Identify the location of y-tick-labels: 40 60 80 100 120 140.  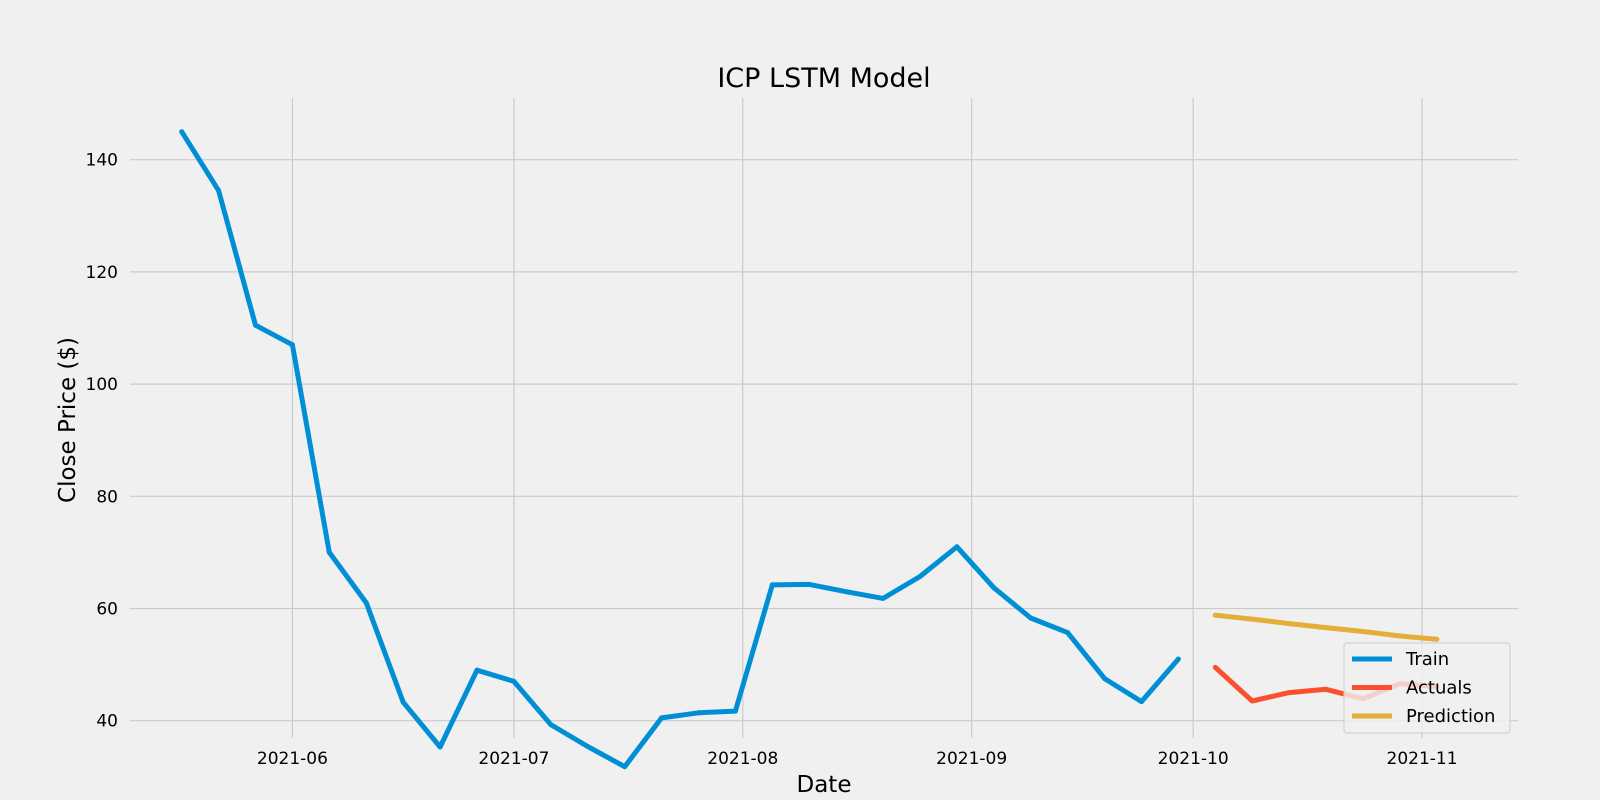
(102, 441).